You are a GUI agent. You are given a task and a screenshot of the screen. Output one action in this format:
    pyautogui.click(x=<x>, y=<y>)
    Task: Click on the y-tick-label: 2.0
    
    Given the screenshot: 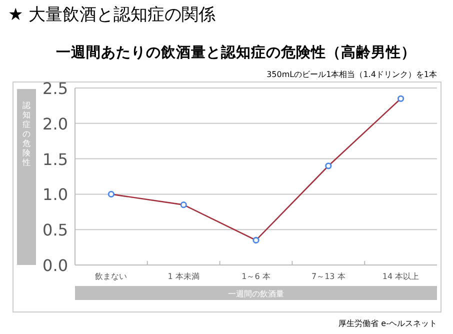 What is the action you would take?
    pyautogui.click(x=55, y=124)
    